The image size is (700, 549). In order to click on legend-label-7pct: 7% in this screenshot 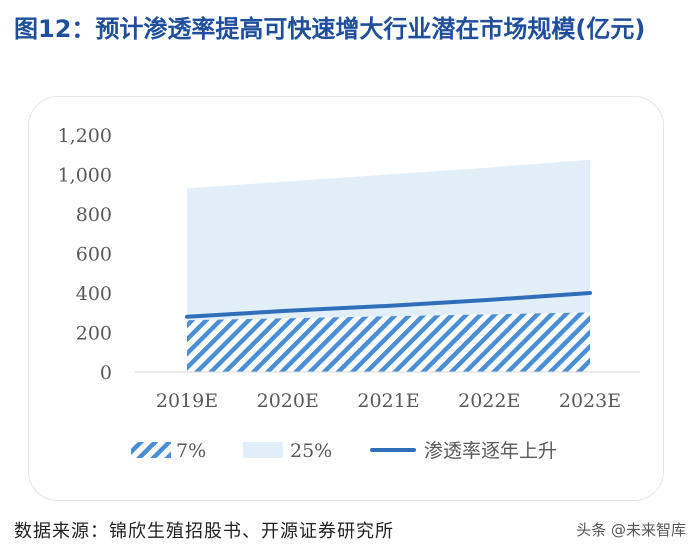, I will do `click(191, 451)`.